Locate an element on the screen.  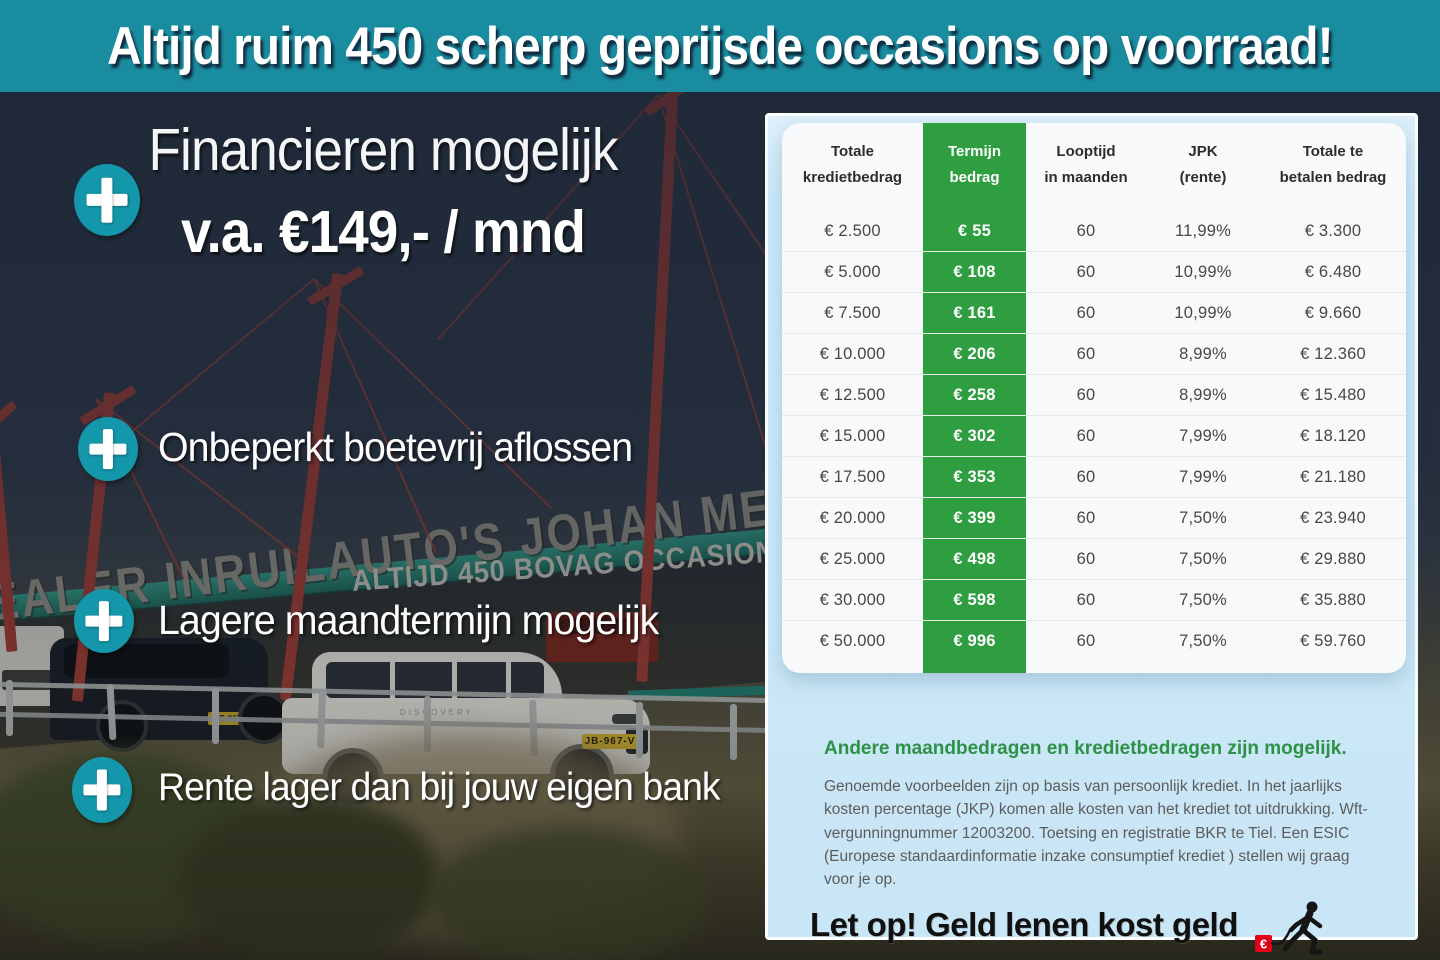
table-row: € 17.500 € 353 60 7,99% € 21.180 is located at coordinates (1094, 476).